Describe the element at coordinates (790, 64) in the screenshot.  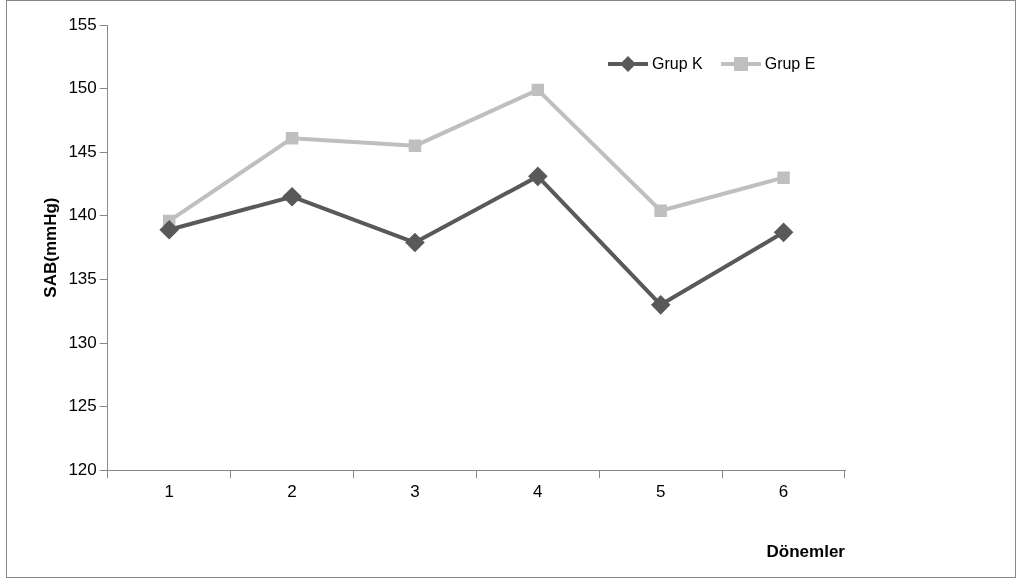
I see `legend-label: Grup E` at that location.